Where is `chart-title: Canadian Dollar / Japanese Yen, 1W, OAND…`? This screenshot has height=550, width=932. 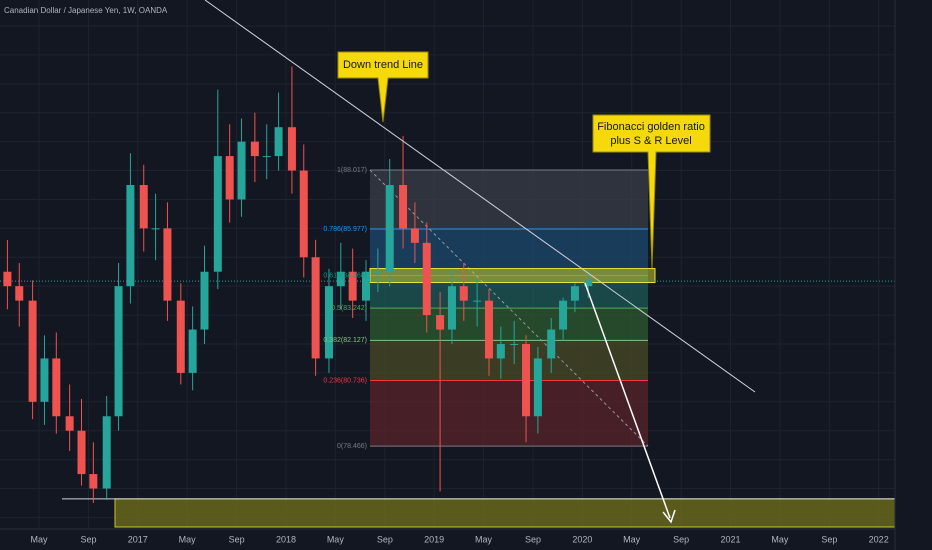
chart-title: Canadian Dollar / Japanese Yen, 1W, OAND… is located at coordinates (86, 10).